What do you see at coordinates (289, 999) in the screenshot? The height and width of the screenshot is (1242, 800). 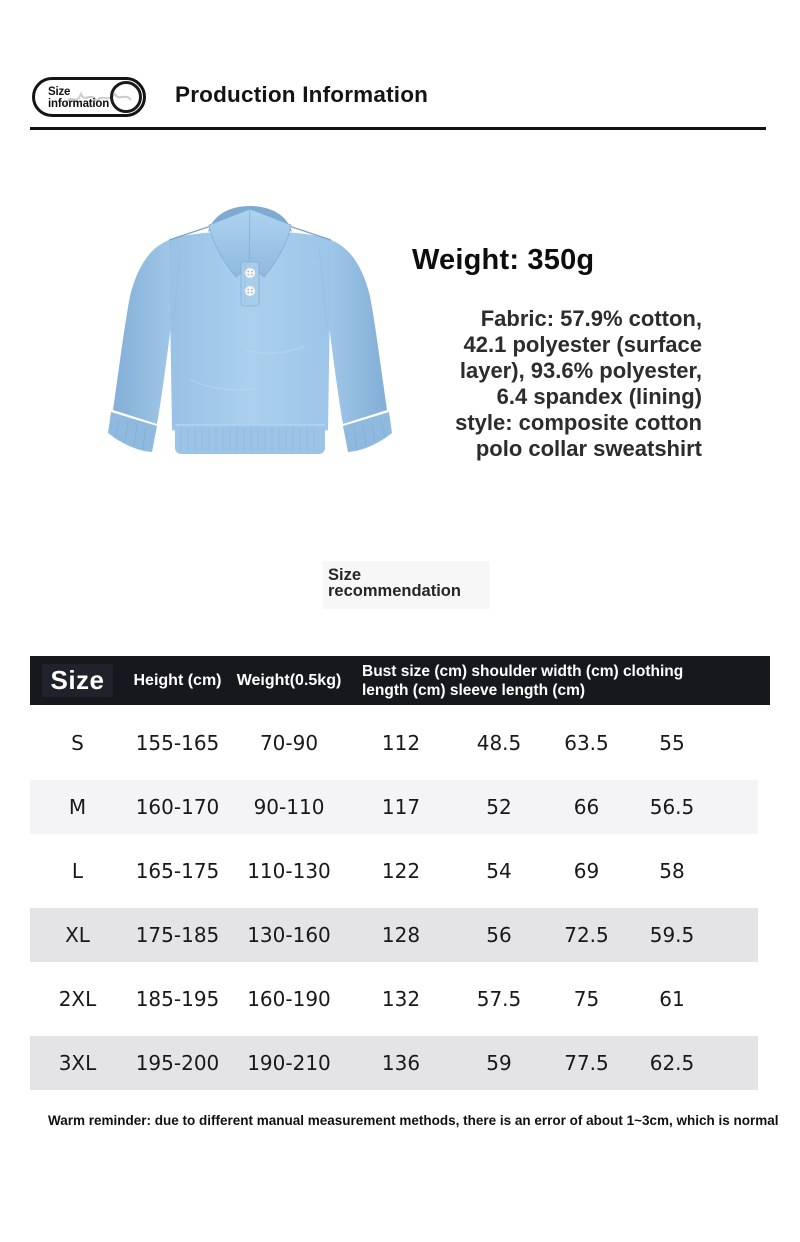 I see `cell-weight: 160-190` at bounding box center [289, 999].